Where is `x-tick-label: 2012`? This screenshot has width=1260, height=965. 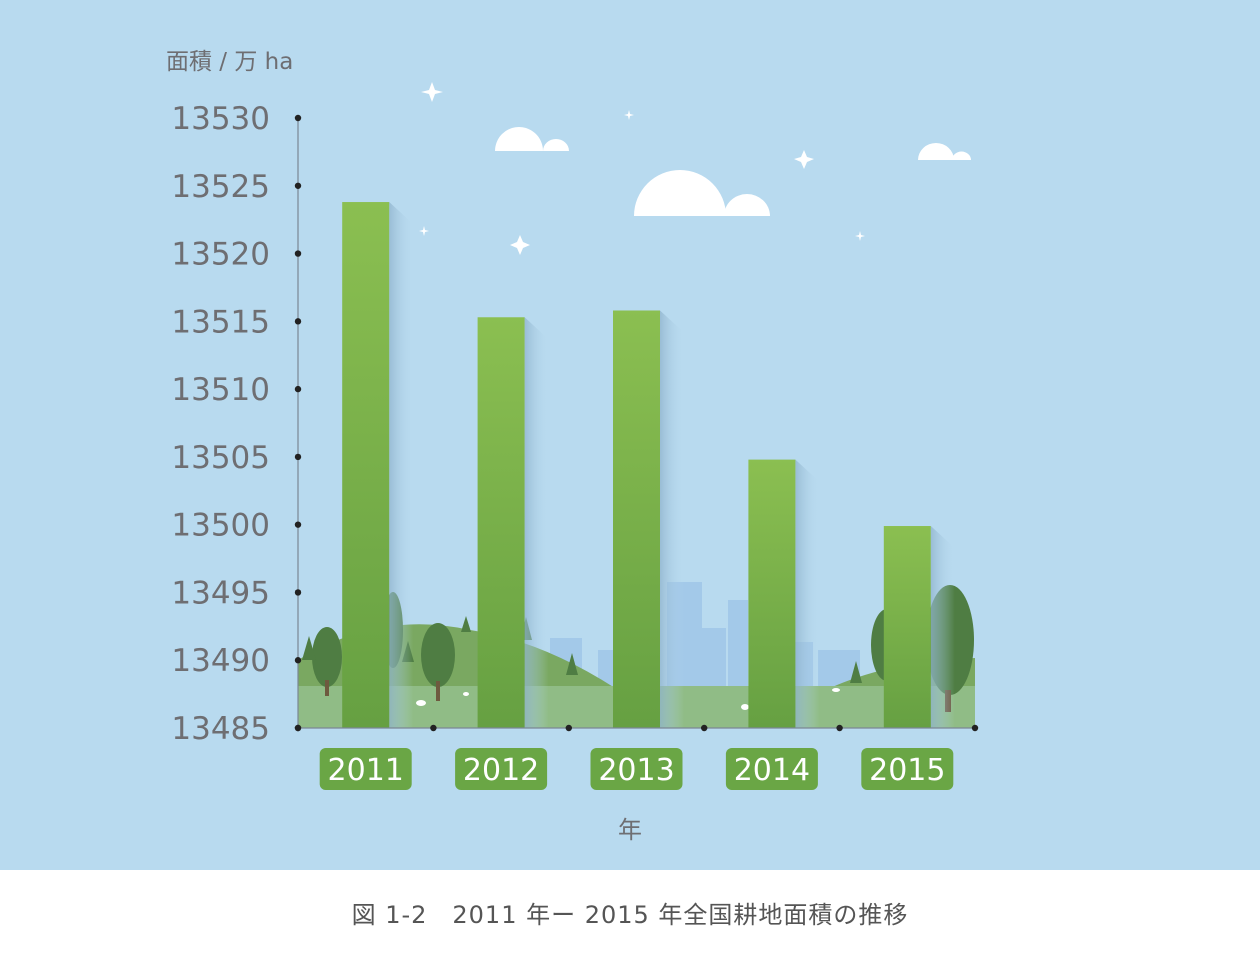
x-tick-label: 2012 is located at coordinates (501, 770).